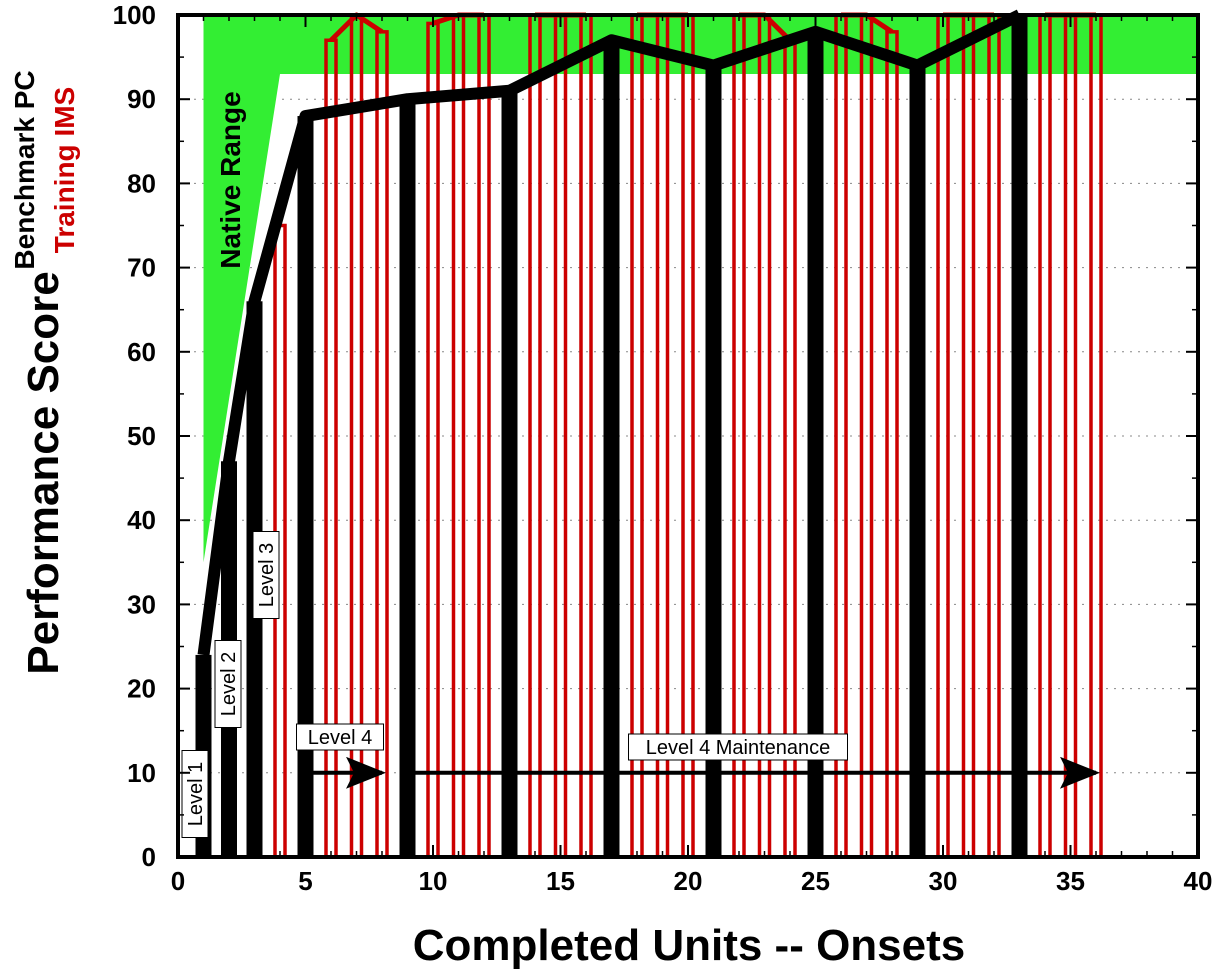  What do you see at coordinates (560, 881) in the screenshot?
I see `x-tick-label: 15` at bounding box center [560, 881].